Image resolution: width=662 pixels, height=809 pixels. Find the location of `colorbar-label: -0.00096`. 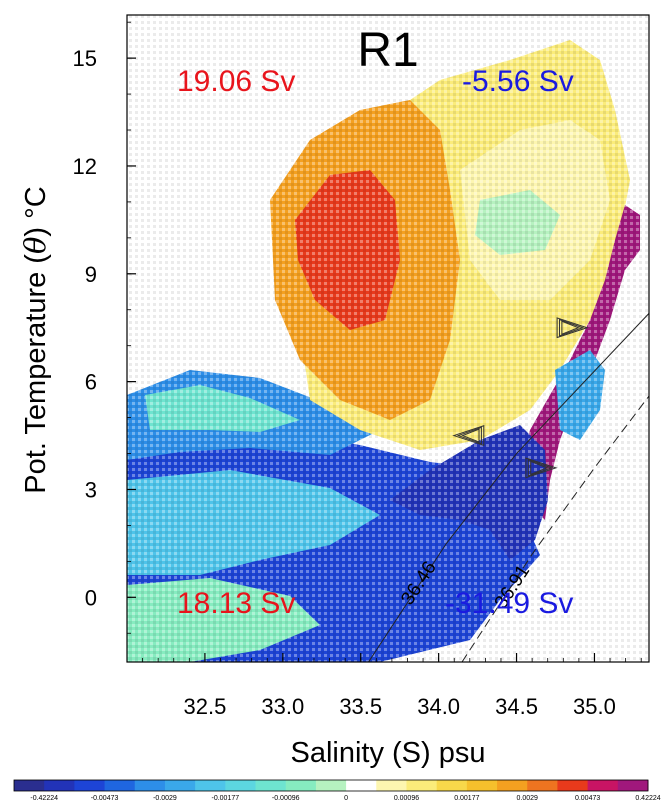

colorbar-label: -0.00096 is located at coordinates (286, 798).